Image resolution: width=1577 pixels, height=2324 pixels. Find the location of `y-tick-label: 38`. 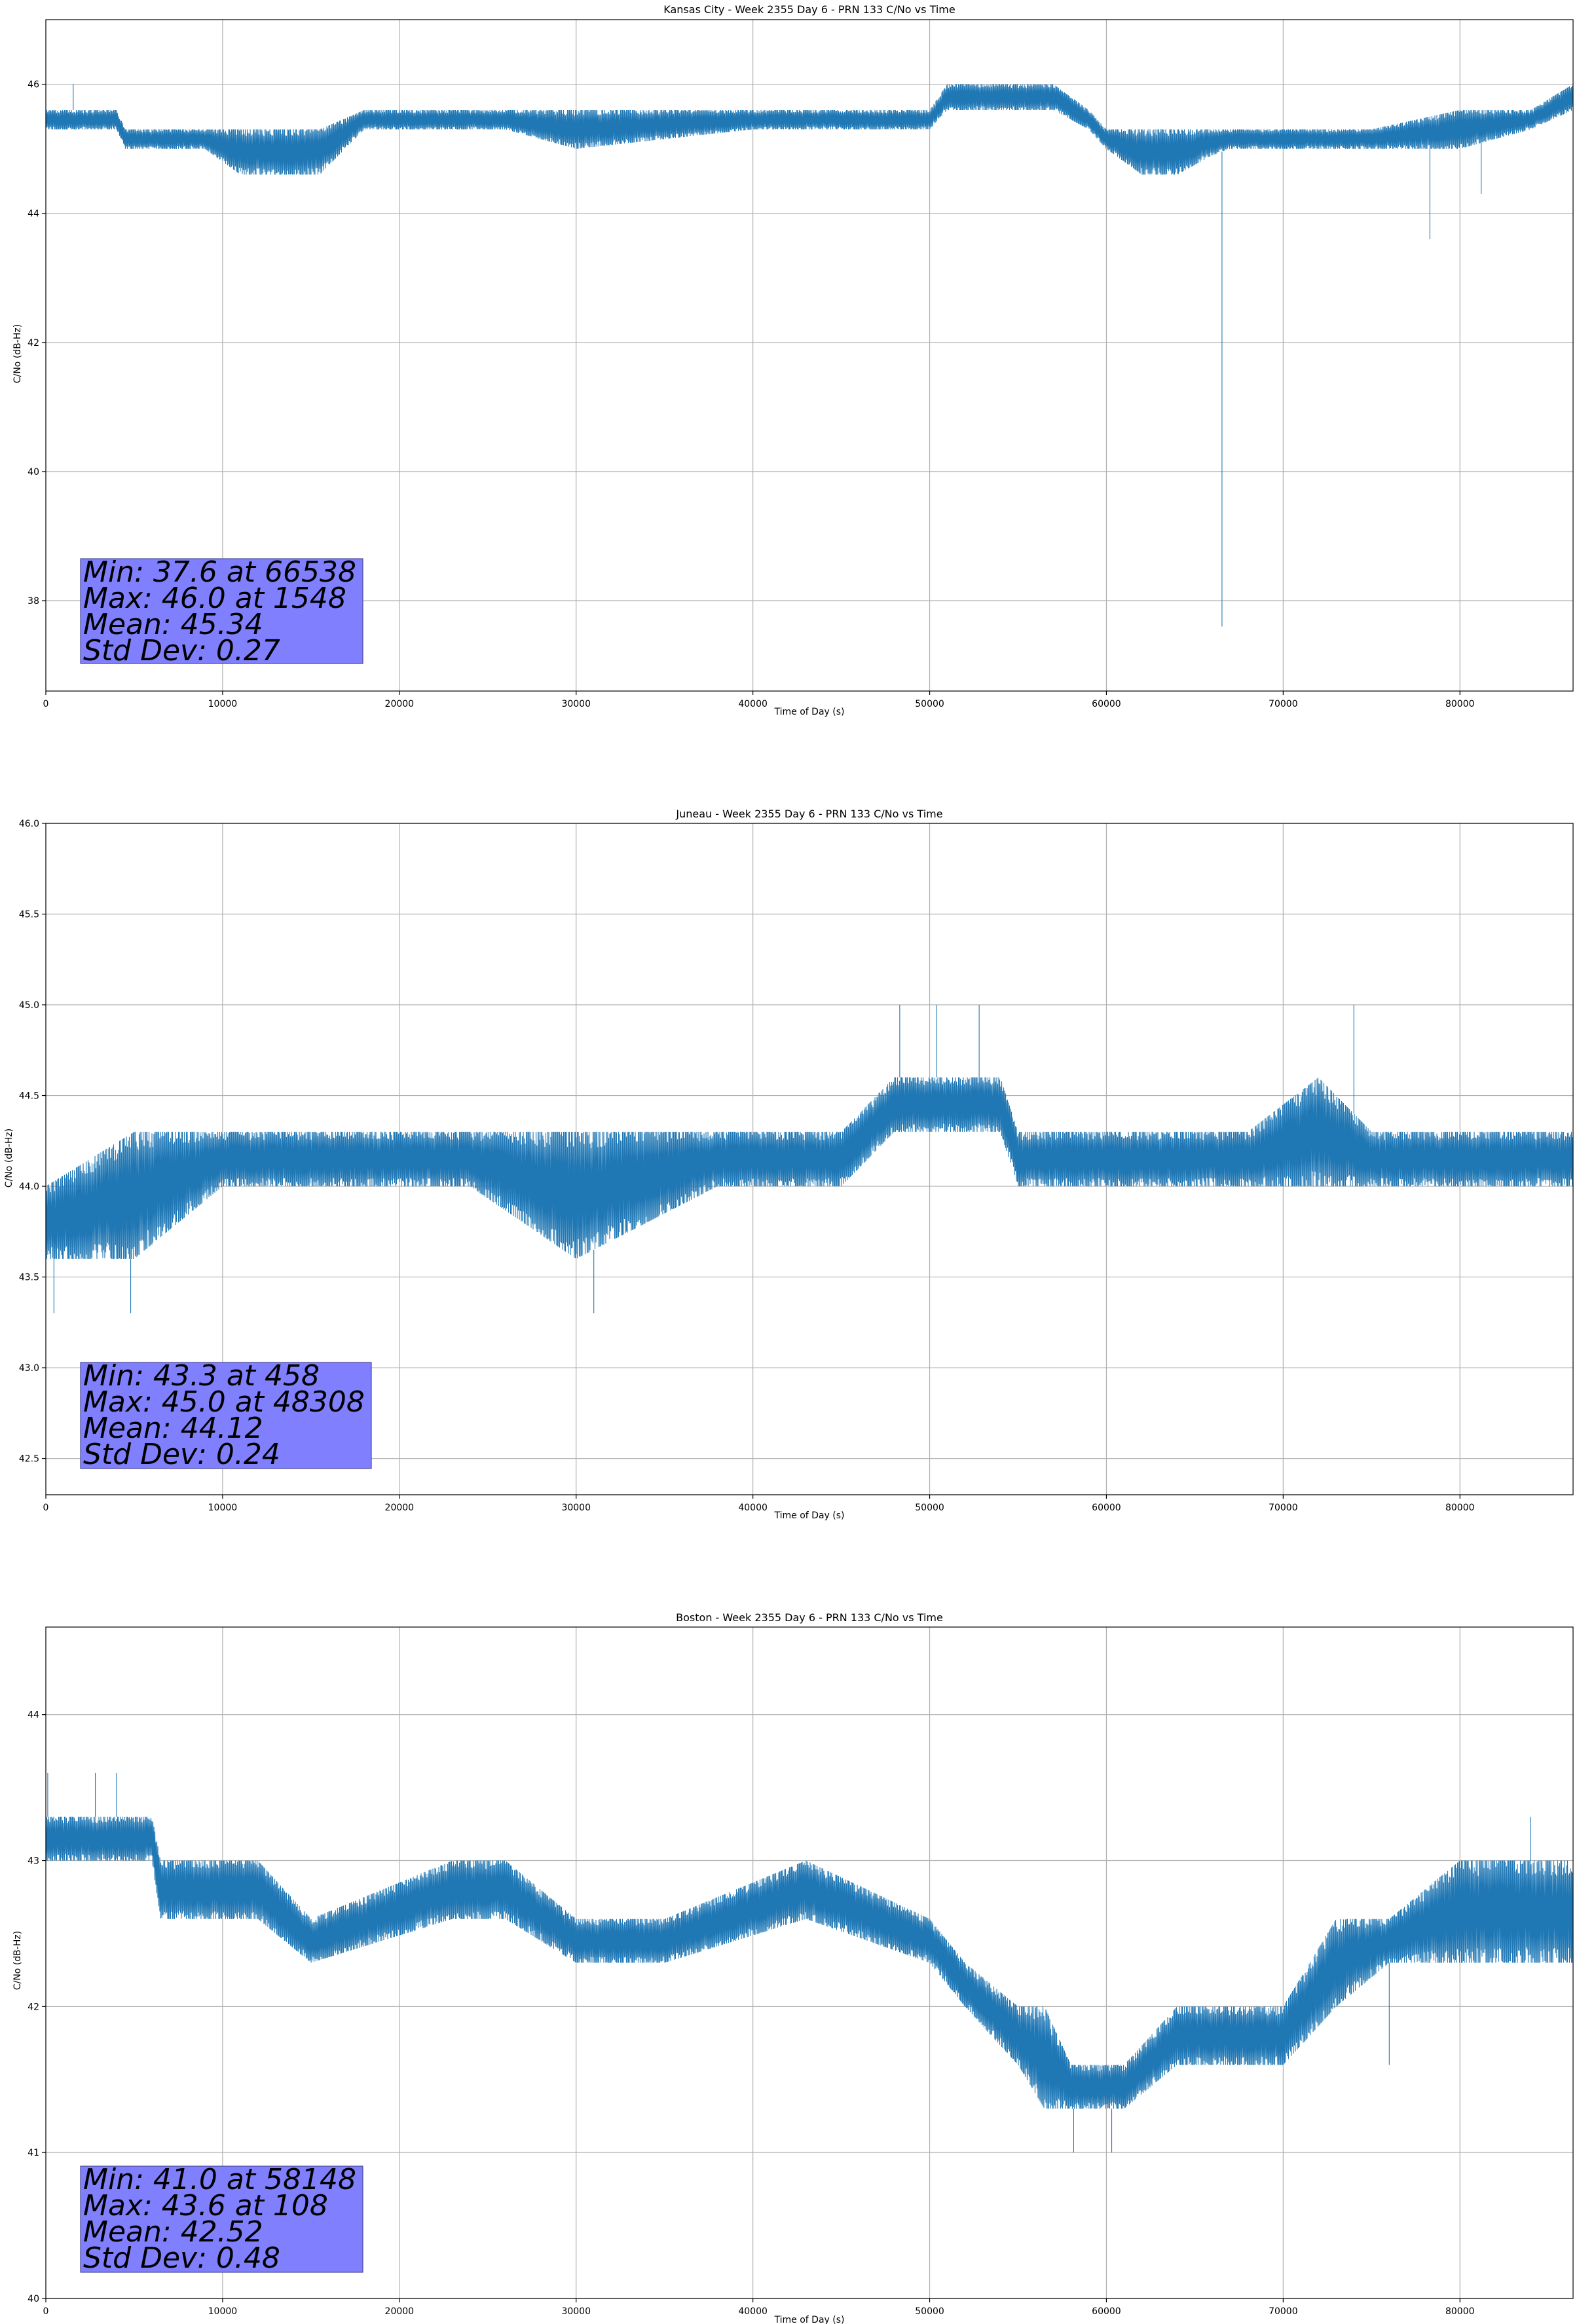

y-tick-label: 38 is located at coordinates (33, 601).